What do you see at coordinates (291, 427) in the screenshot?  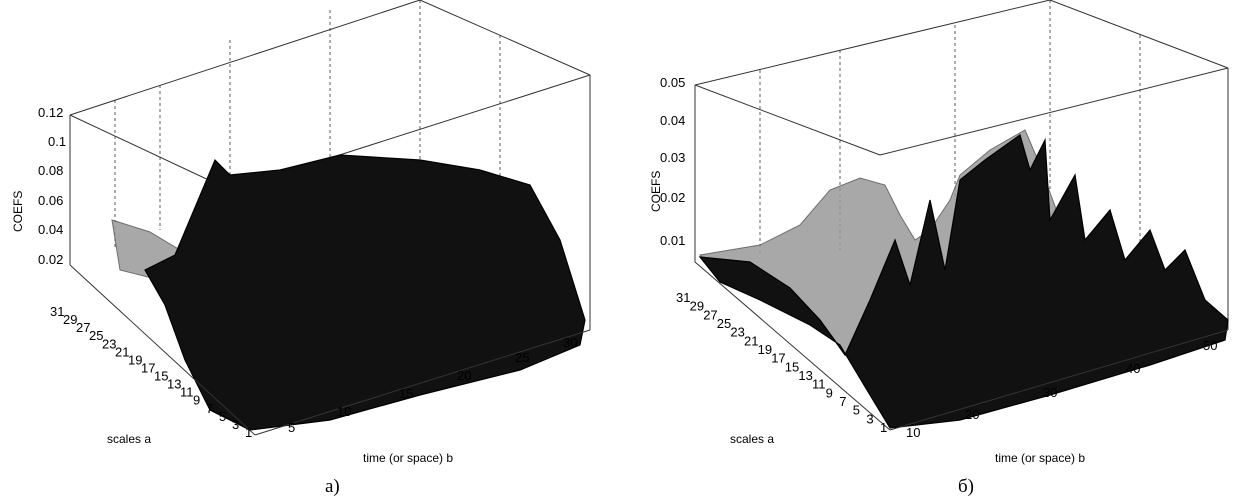 I see `x-tick: 5` at bounding box center [291, 427].